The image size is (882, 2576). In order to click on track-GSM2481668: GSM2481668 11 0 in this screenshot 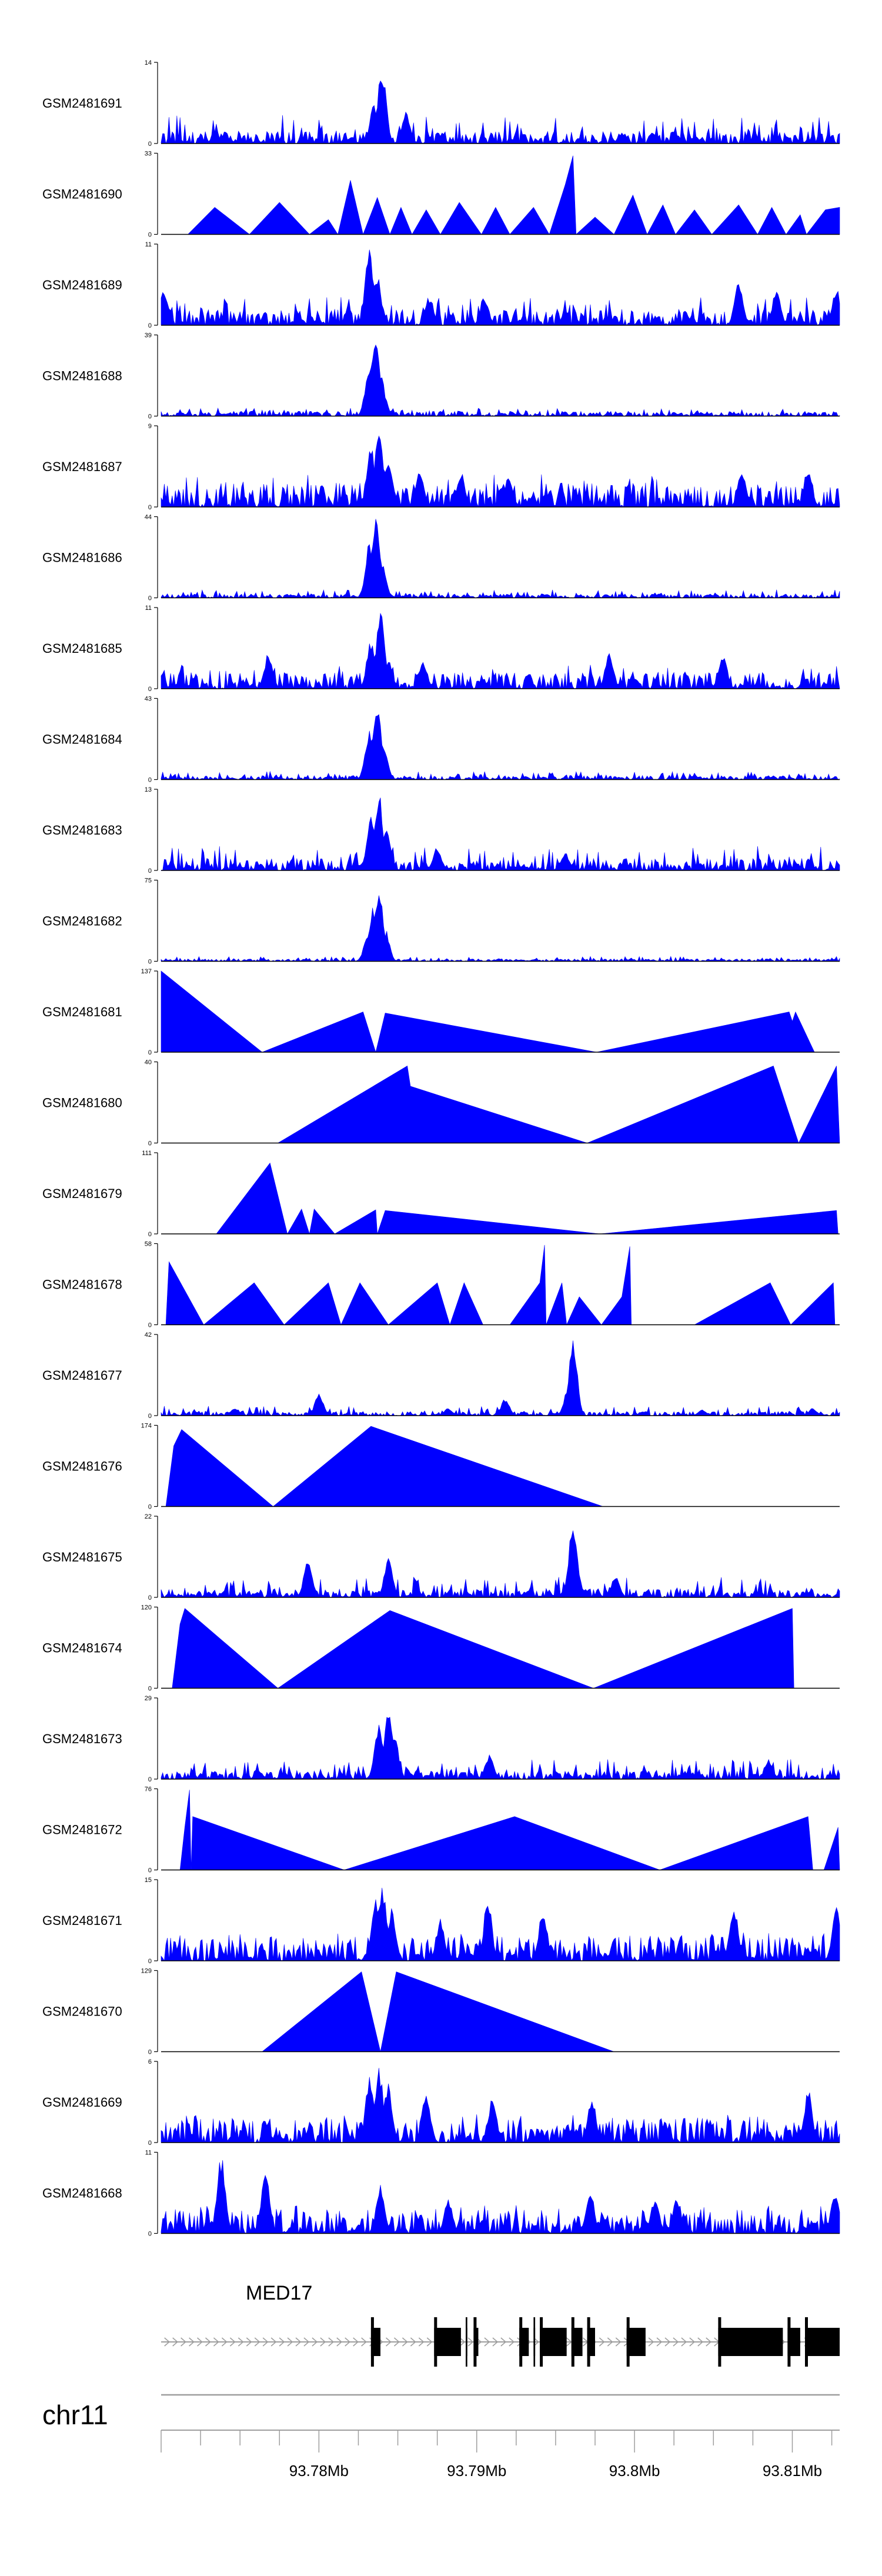, I will do `click(441, 2194)`.